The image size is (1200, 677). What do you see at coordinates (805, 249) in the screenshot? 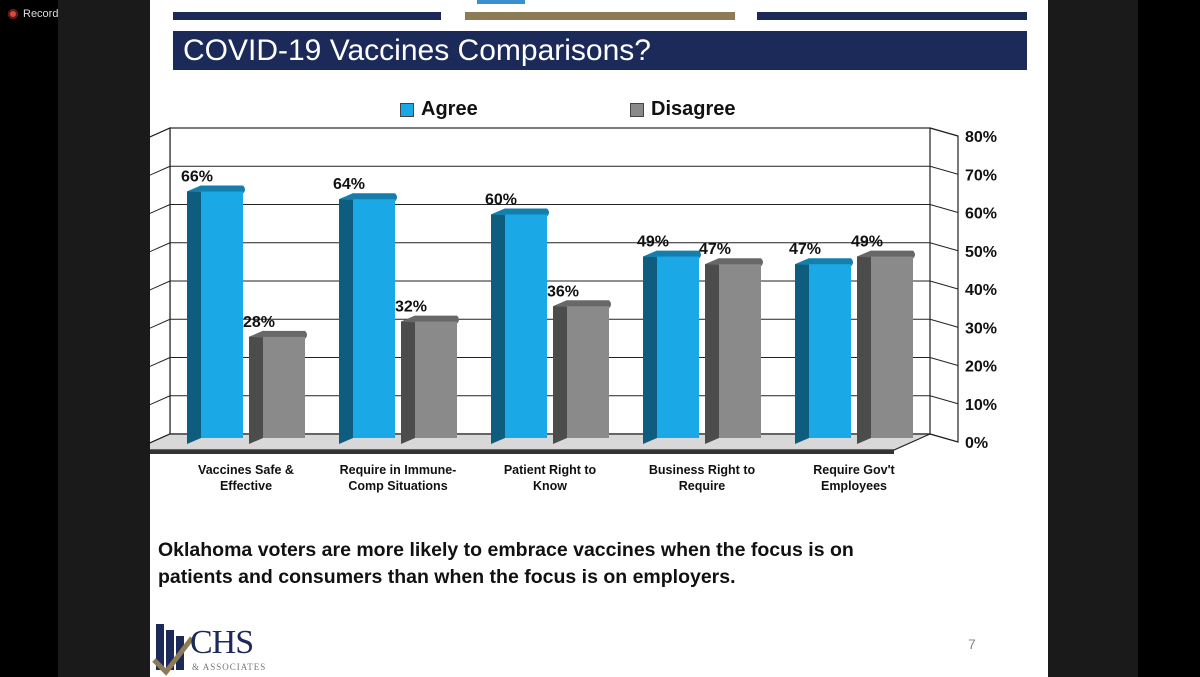
I see `data-label-agree: 47%` at bounding box center [805, 249].